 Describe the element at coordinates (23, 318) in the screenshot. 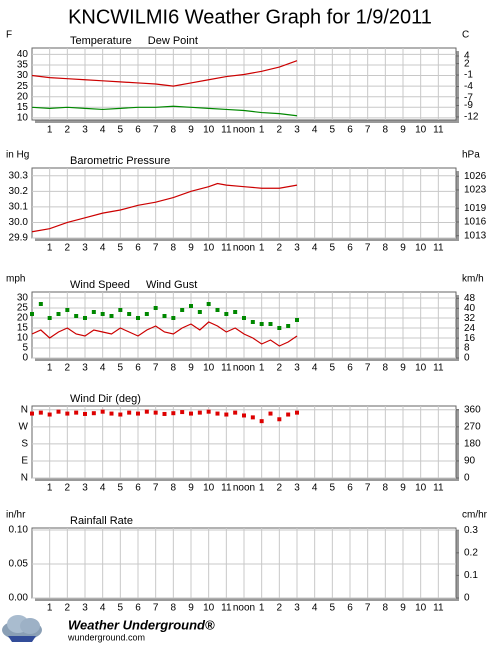

I see `y-tick-label: 20` at that location.